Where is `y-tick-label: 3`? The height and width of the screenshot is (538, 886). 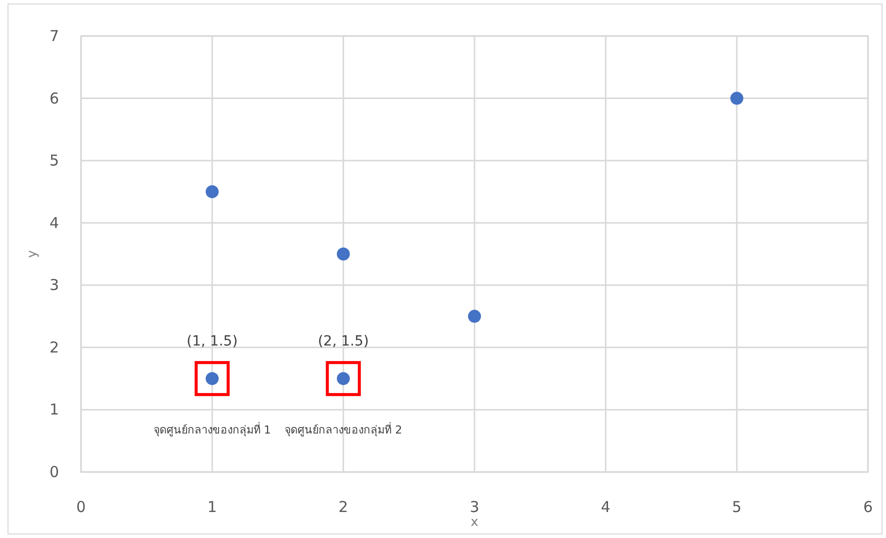
y-tick-label: 3 is located at coordinates (54, 285).